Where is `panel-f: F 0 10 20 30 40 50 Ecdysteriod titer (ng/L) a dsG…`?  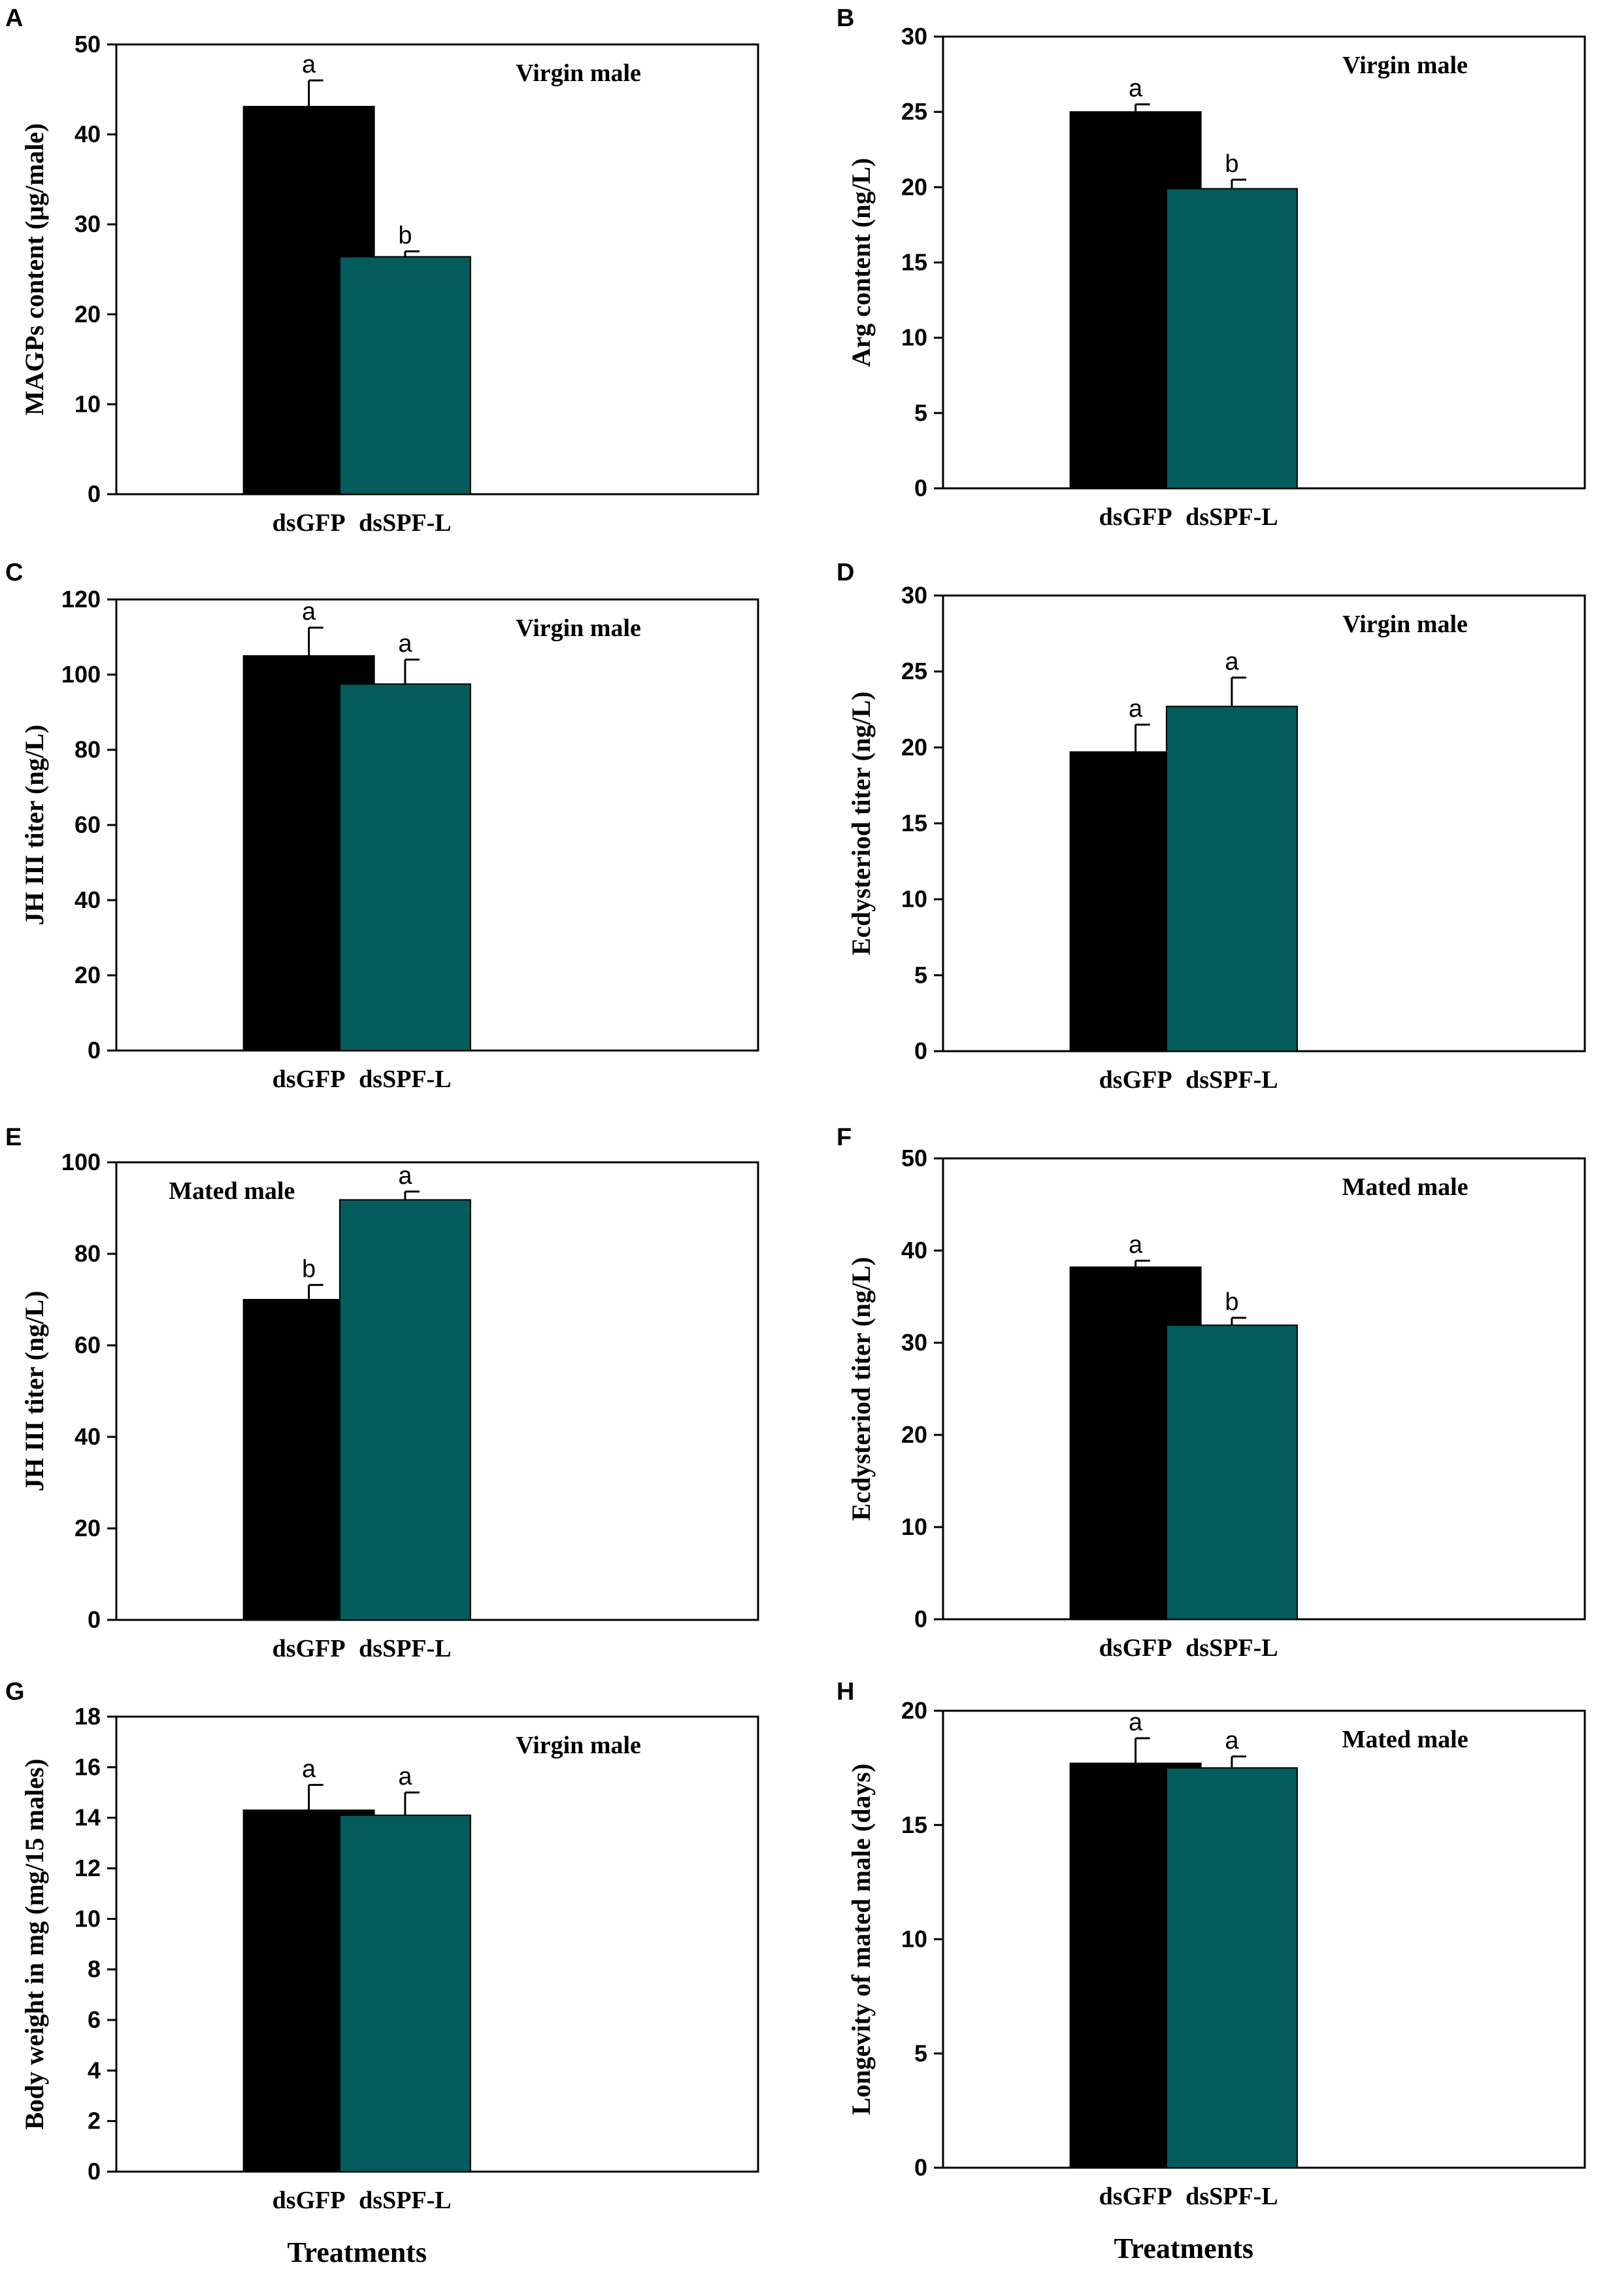
panel-f: F 0 10 20 30 40 50 Ecdysteriod titer (ng/L) a dsG… is located at coordinates (1211, 1393).